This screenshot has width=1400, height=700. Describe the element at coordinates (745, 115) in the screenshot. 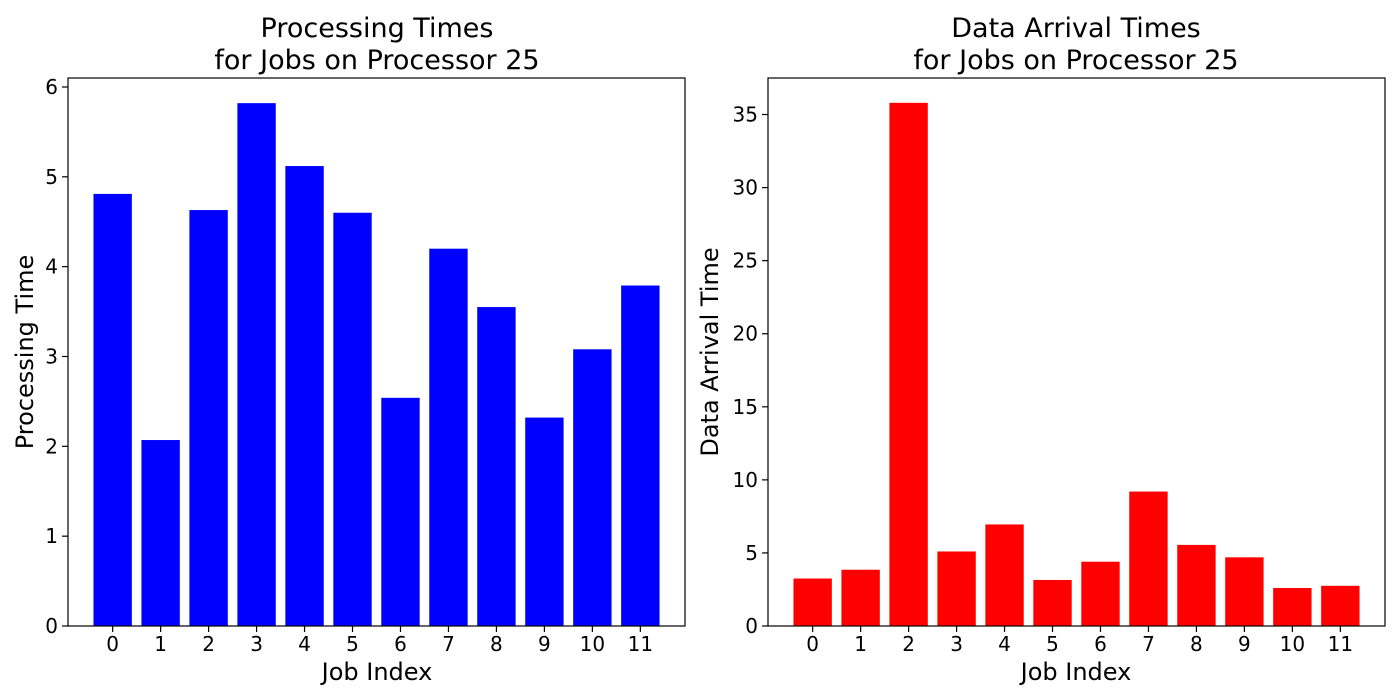

I see `y-tick-label: 35` at that location.